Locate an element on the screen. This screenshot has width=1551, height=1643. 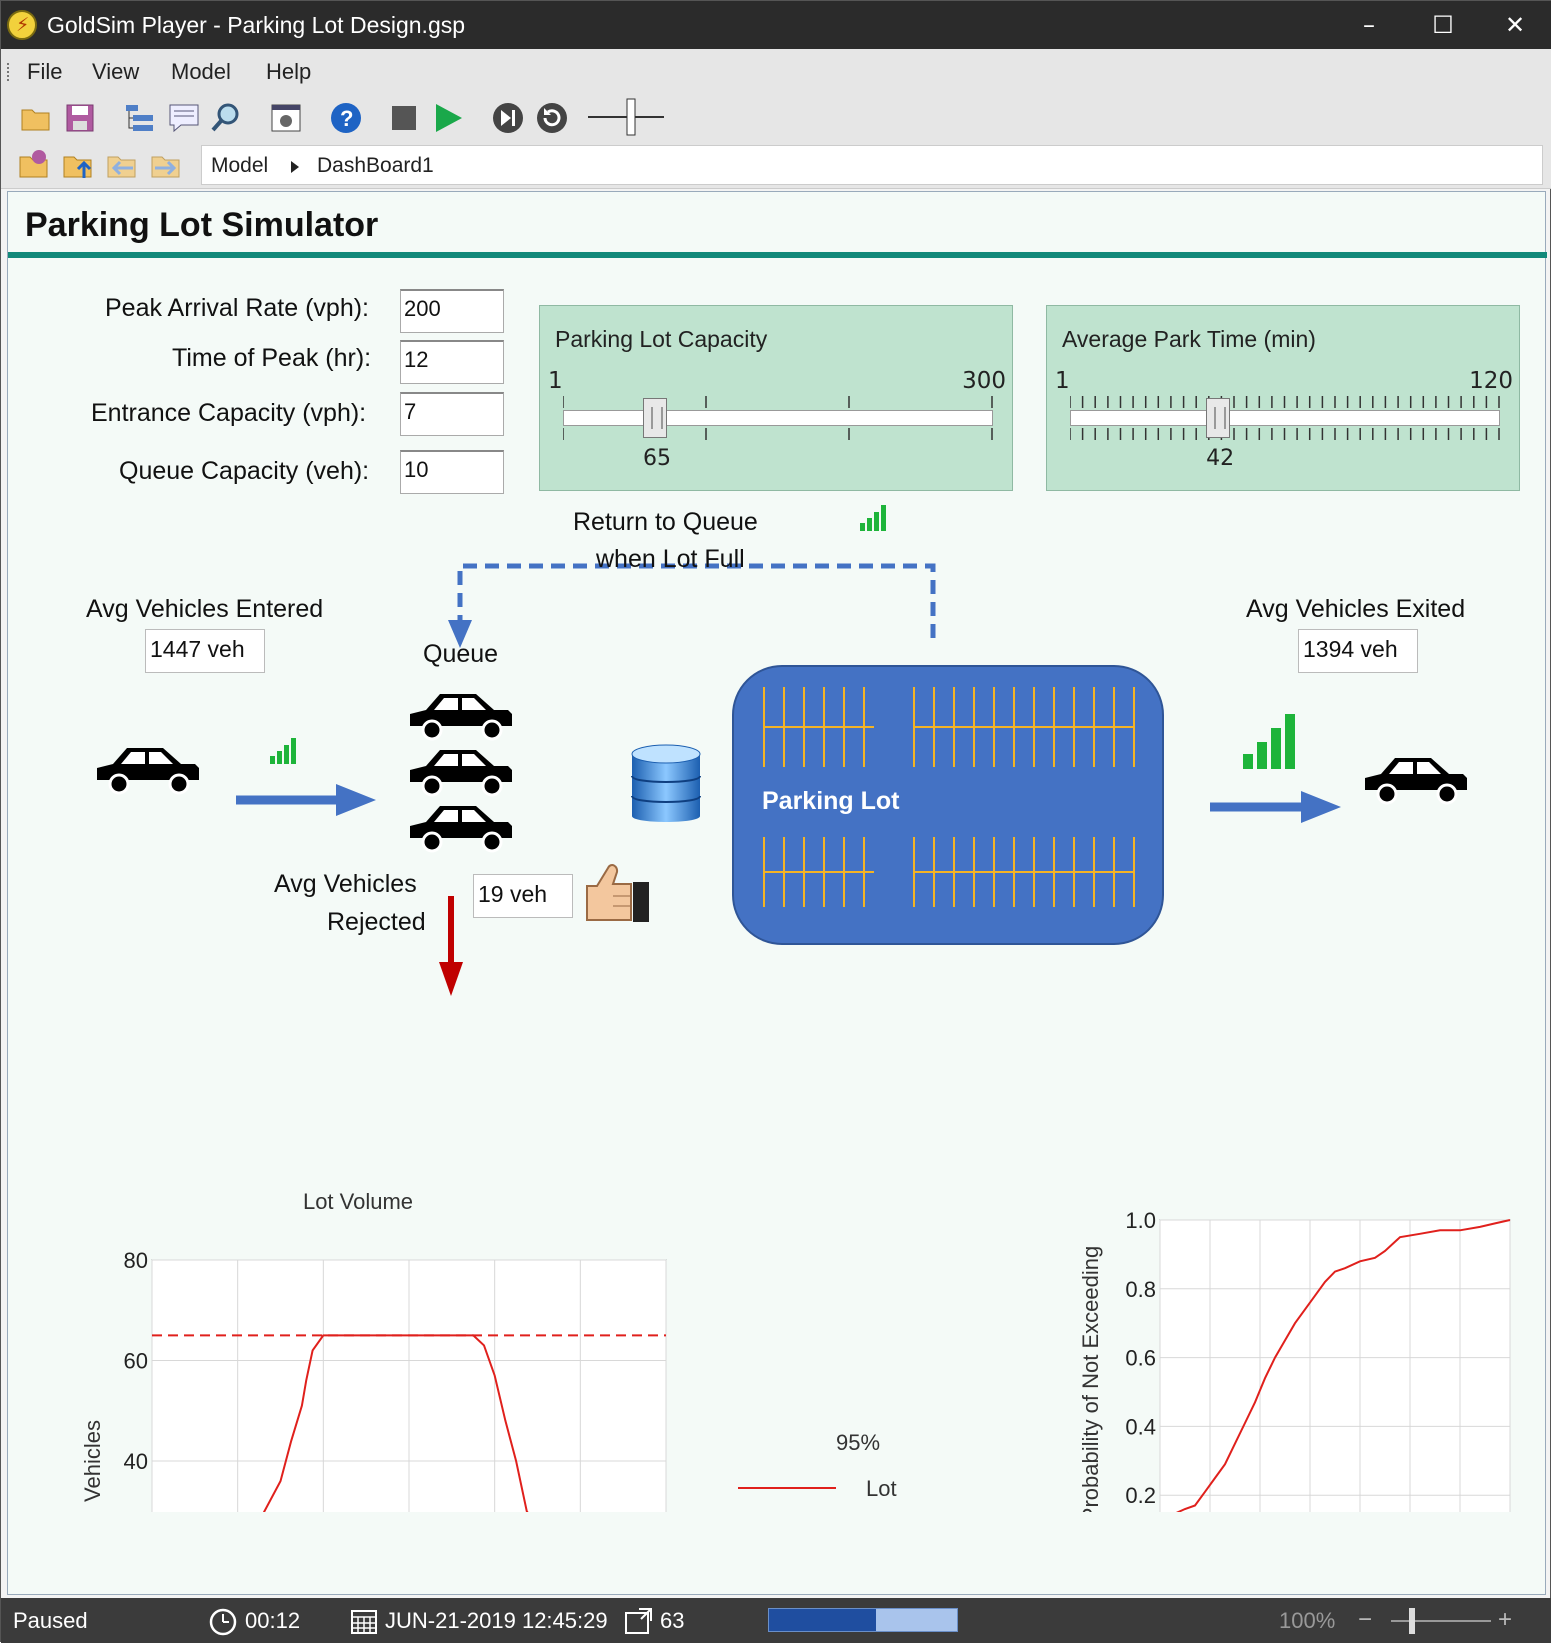
avg-vehicles-entered-value: 1447 veh is located at coordinates (205, 651).